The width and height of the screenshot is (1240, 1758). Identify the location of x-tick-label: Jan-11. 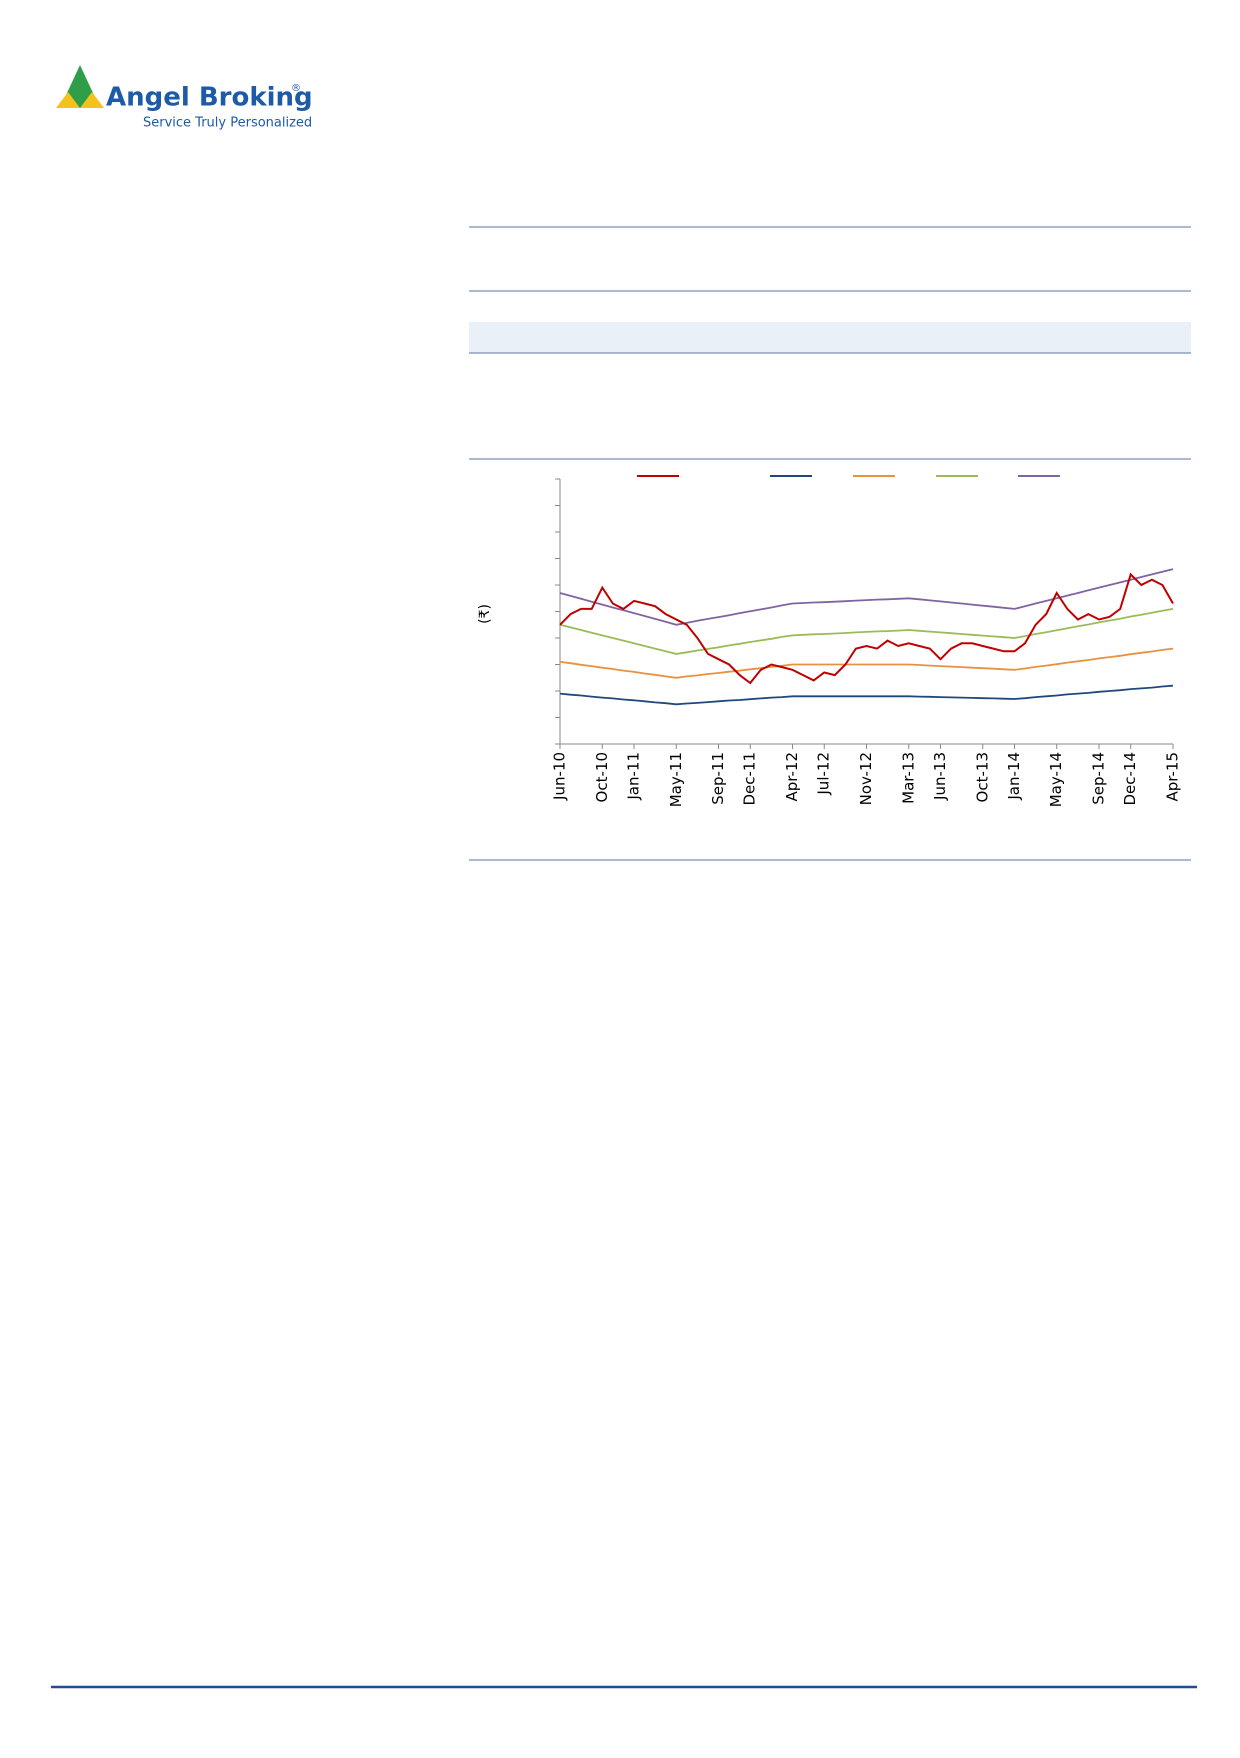
(633, 776).